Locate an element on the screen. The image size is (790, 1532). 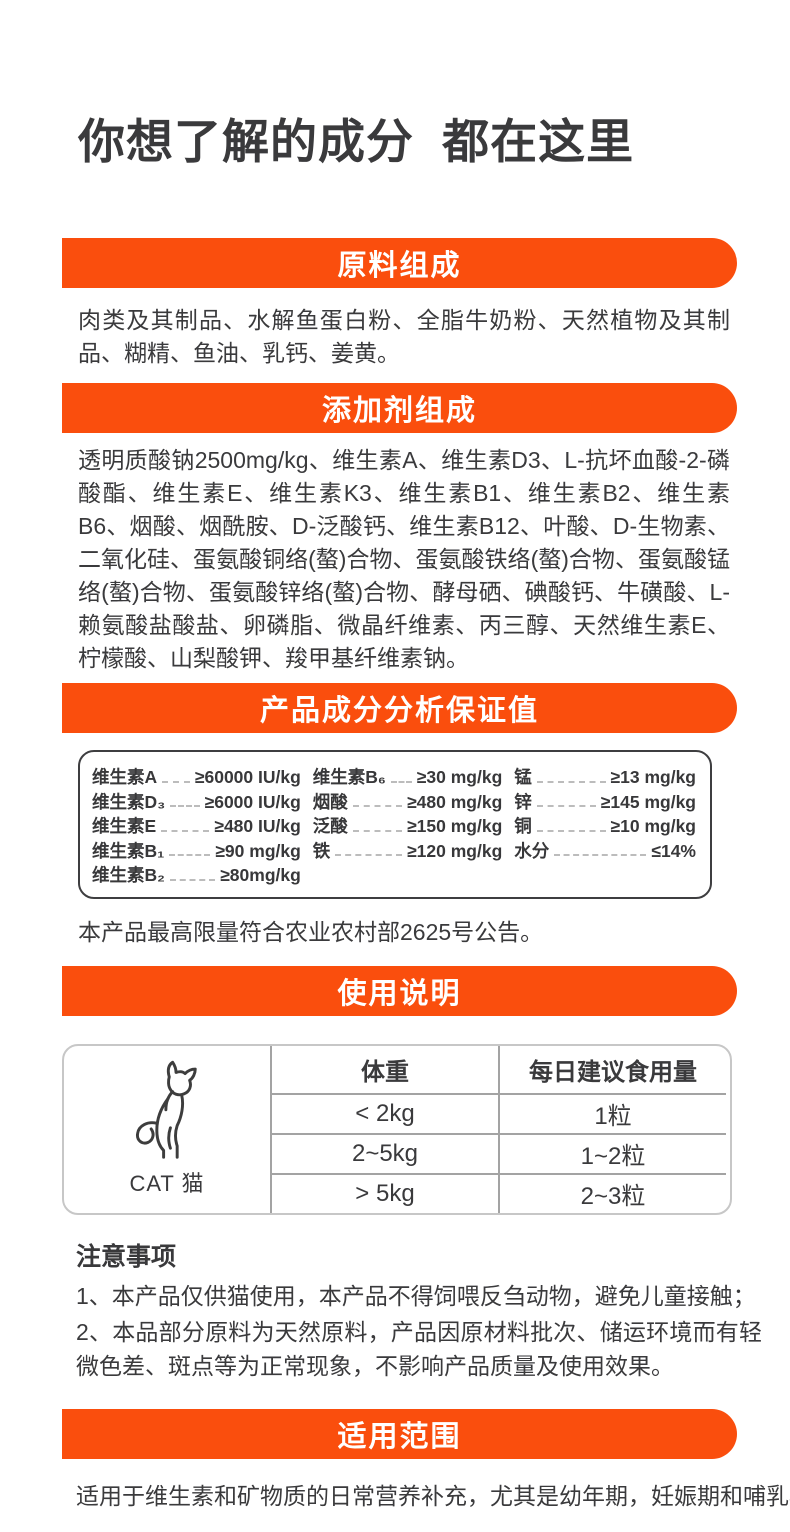
feeding-table-cell-weight: 2~5kg is located at coordinates (385, 1152).